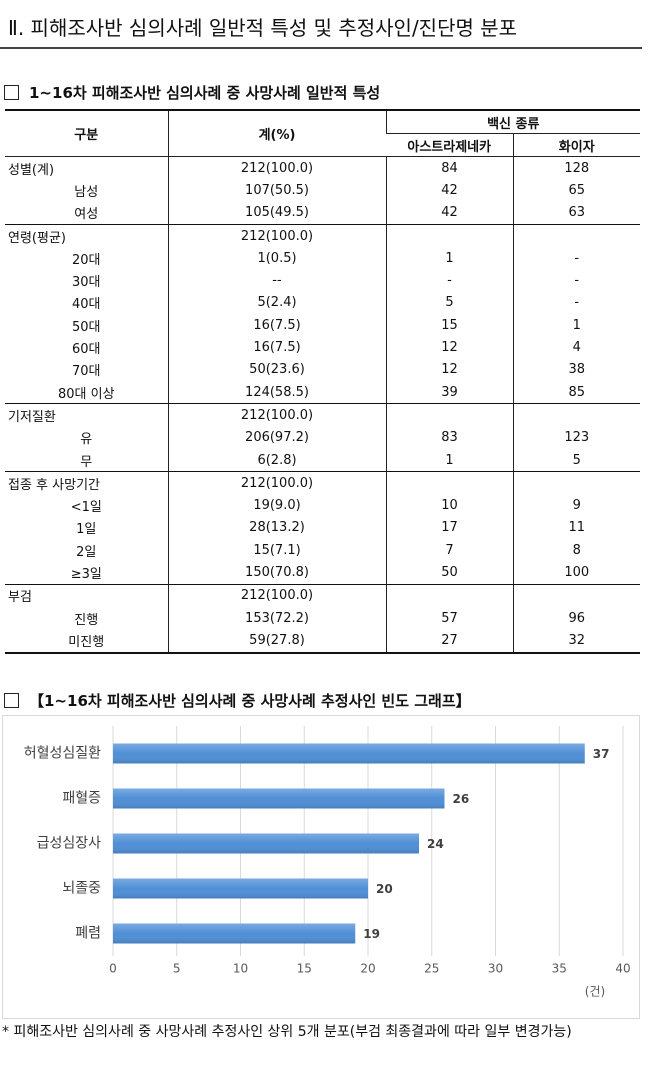 The height and width of the screenshot is (1068, 648). Describe the element at coordinates (576, 641) in the screenshot. I see `table-cell: 32` at that location.